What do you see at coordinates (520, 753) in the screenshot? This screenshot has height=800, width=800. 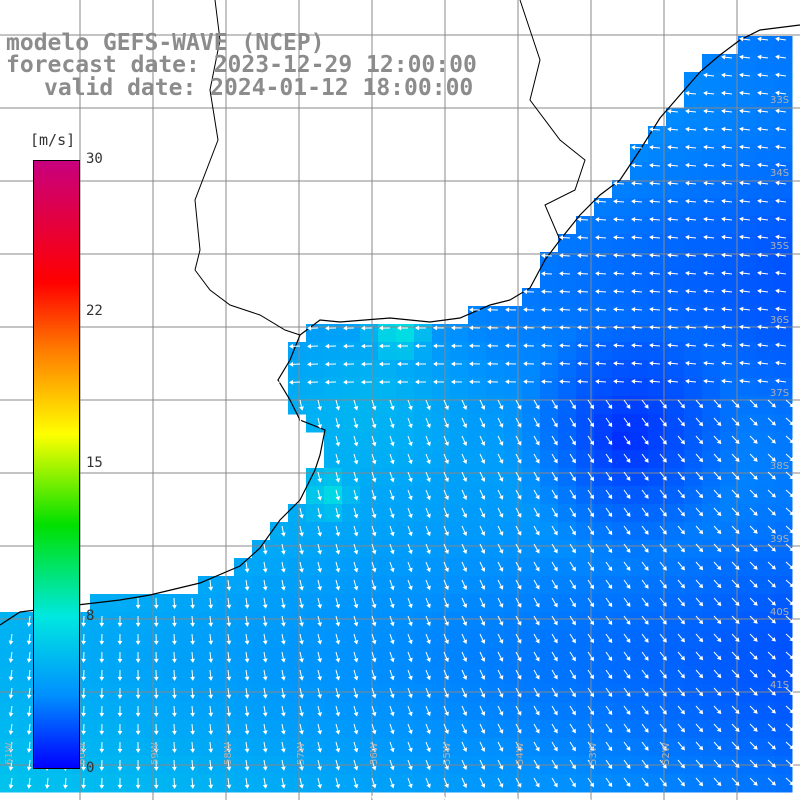 I see `lon-label: 54W` at bounding box center [520, 753].